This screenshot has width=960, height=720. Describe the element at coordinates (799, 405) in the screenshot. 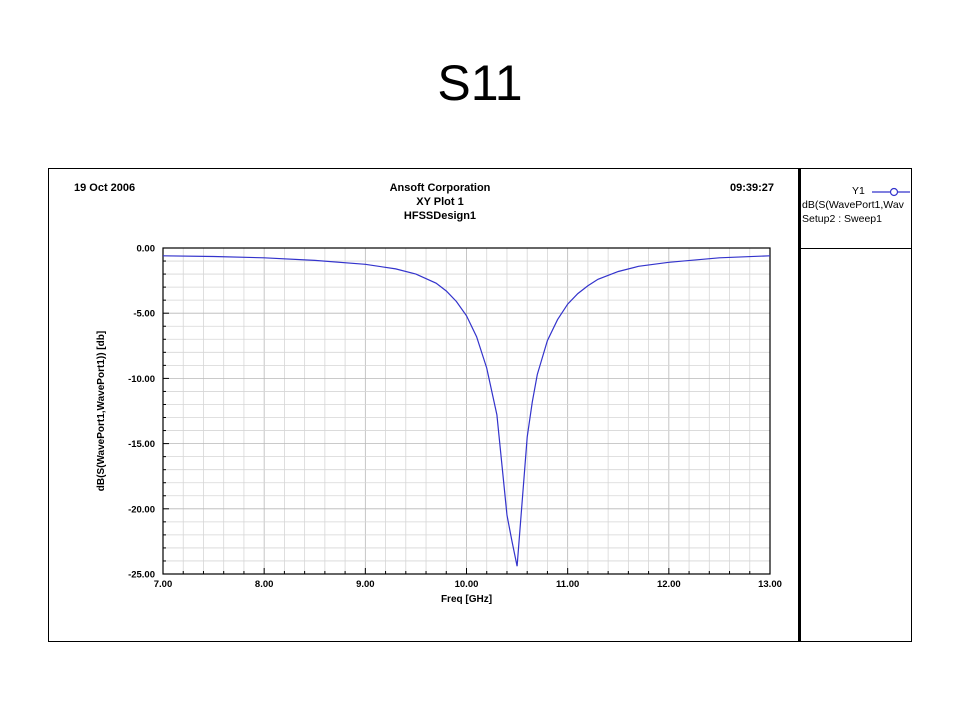

I see `legend-divider` at that location.